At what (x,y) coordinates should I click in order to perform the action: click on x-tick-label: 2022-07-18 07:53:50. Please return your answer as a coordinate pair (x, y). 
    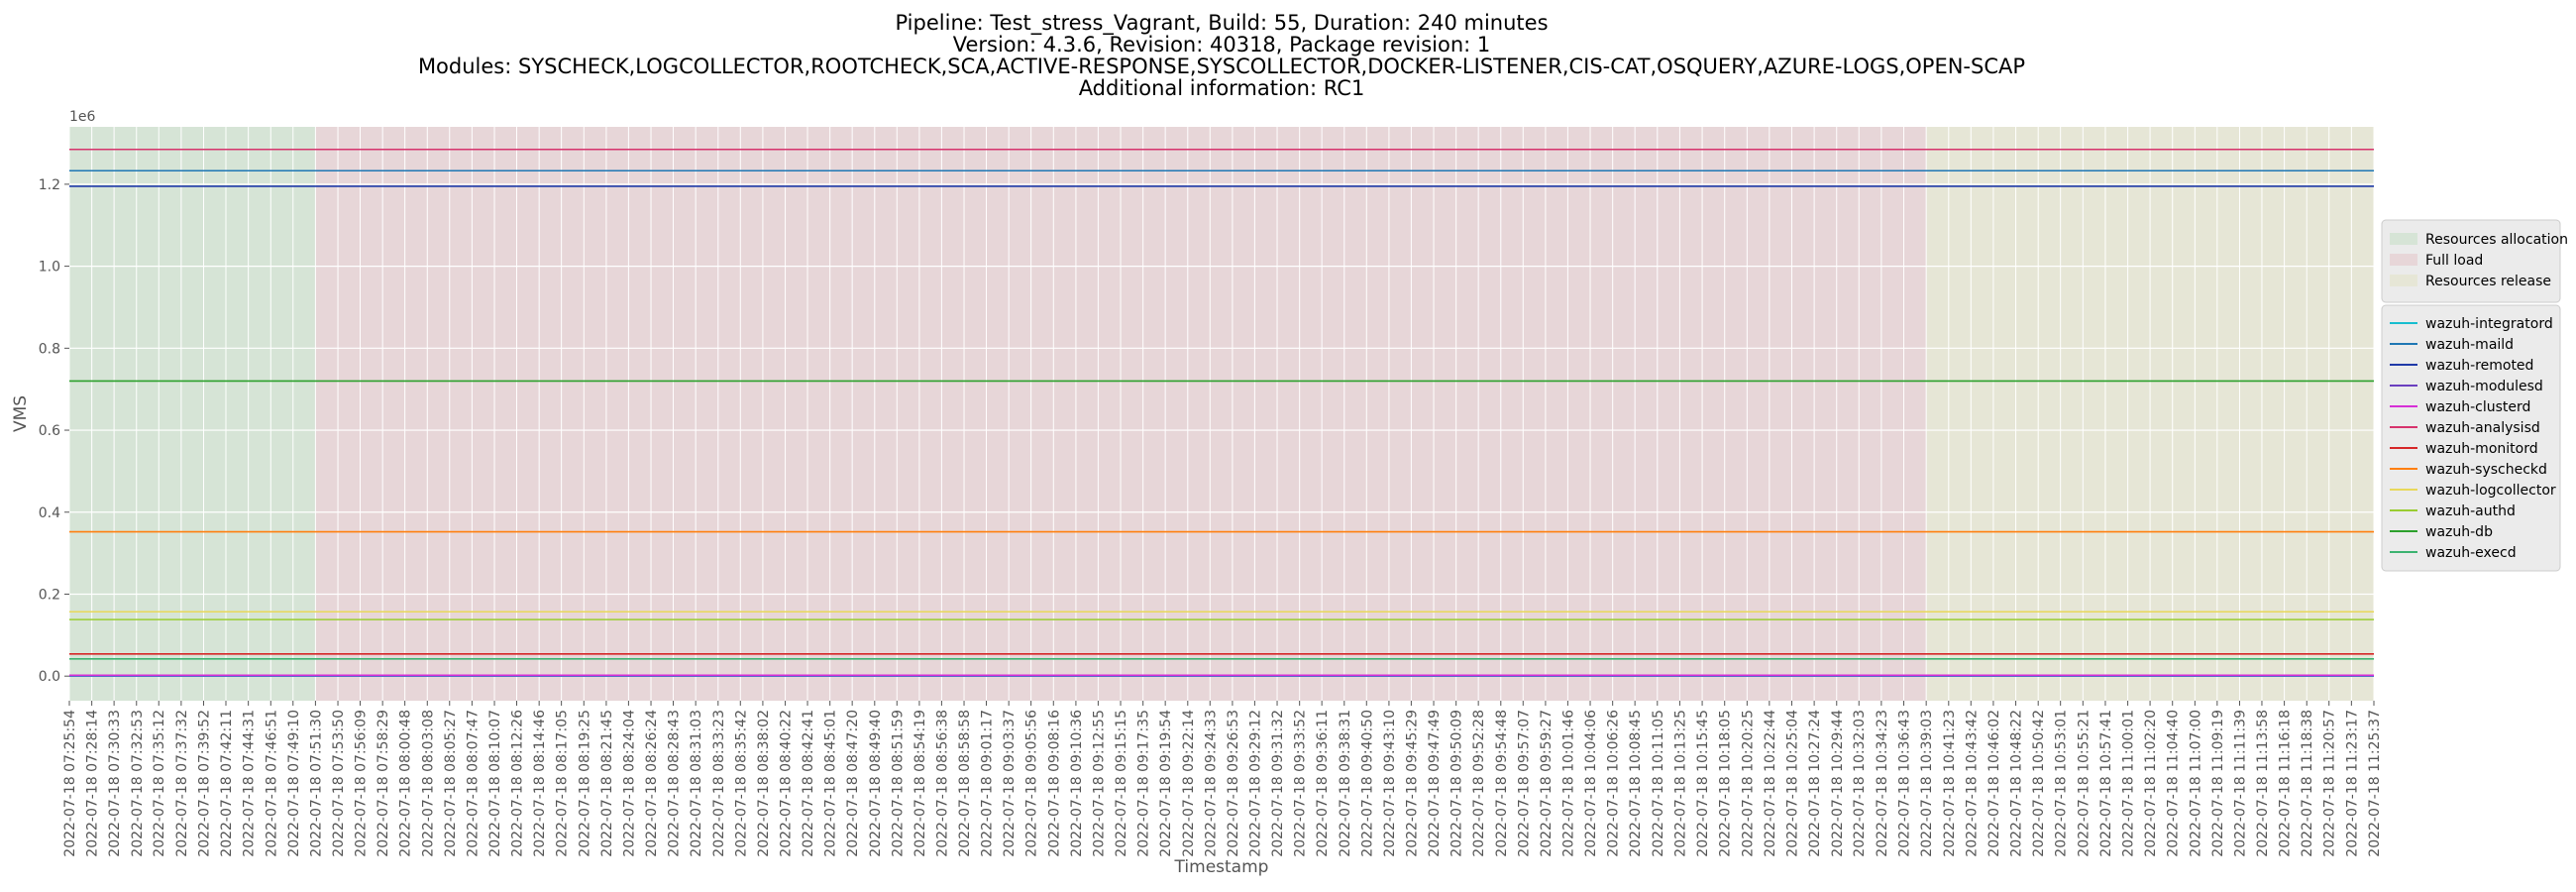
    Looking at the image, I should click on (339, 784).